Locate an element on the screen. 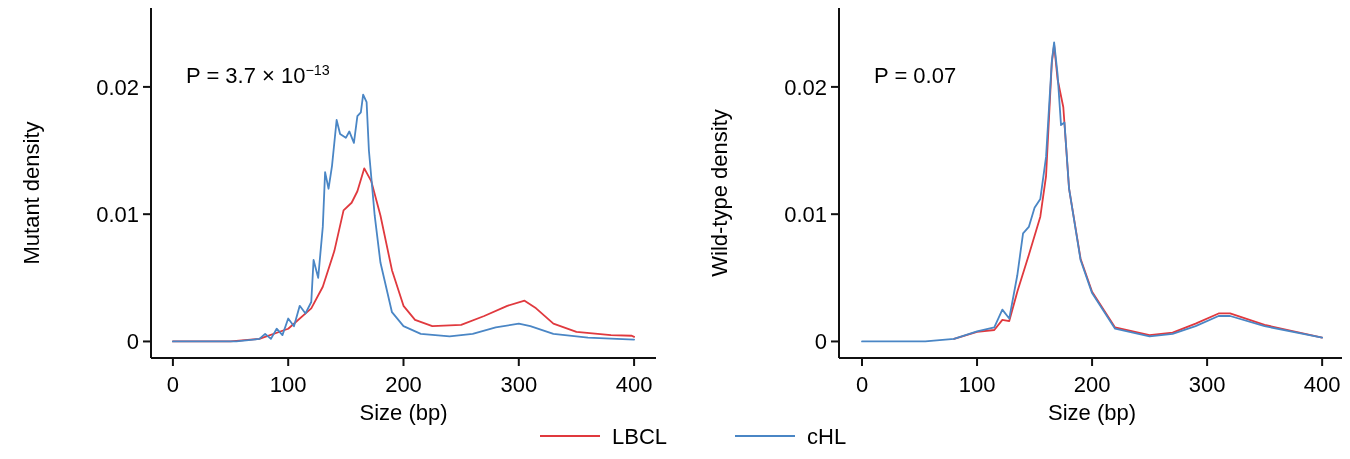 This screenshot has height=459, width=1350. y-axis-title: Mutant density is located at coordinates (31, 193).